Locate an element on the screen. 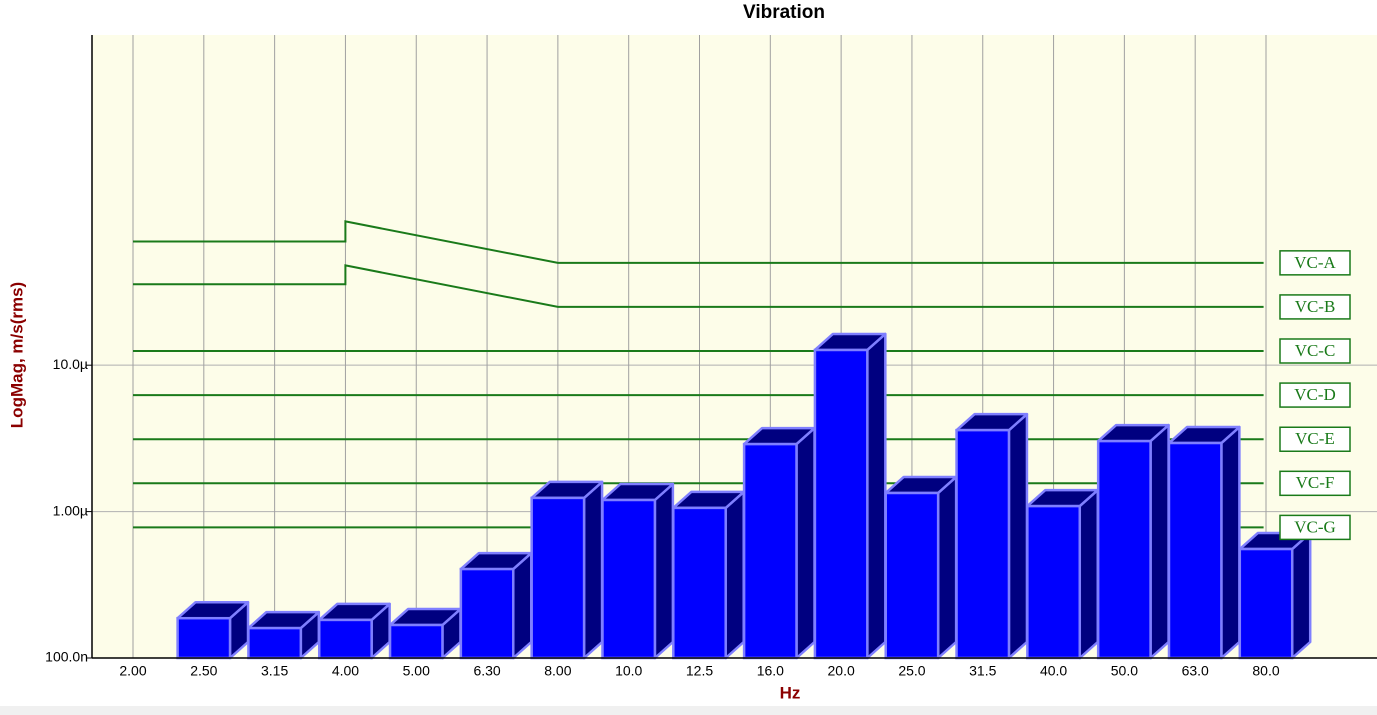 This screenshot has height=715, width=1377. x-tick-label: 40.0 is located at coordinates (1053, 671).